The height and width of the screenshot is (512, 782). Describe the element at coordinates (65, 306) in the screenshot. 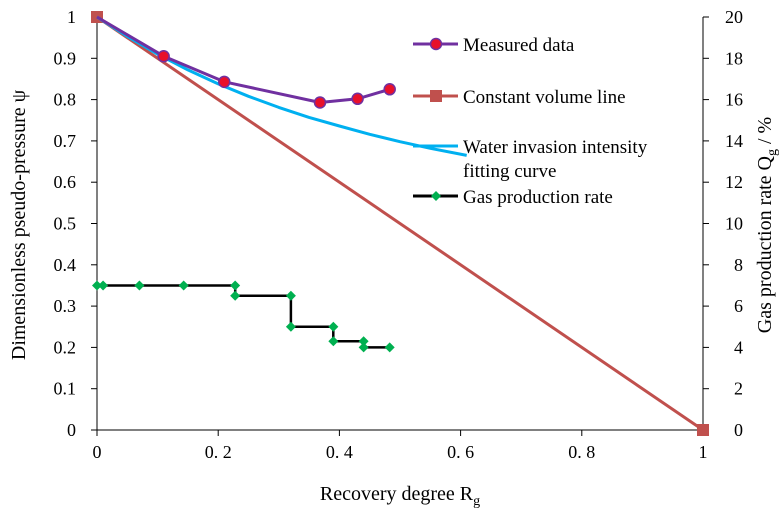

I see `left-tick-label: 0.3` at that location.